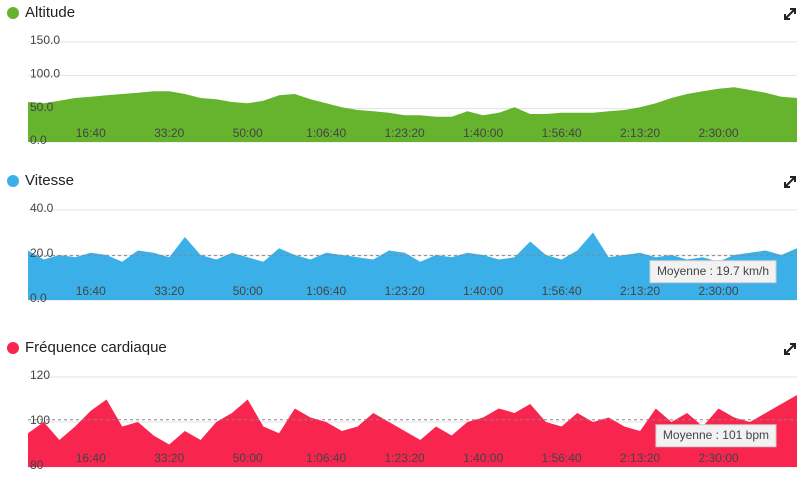 The width and height of the screenshot is (806, 488). I want to click on y-tick-label: 100.0, so click(45, 74).